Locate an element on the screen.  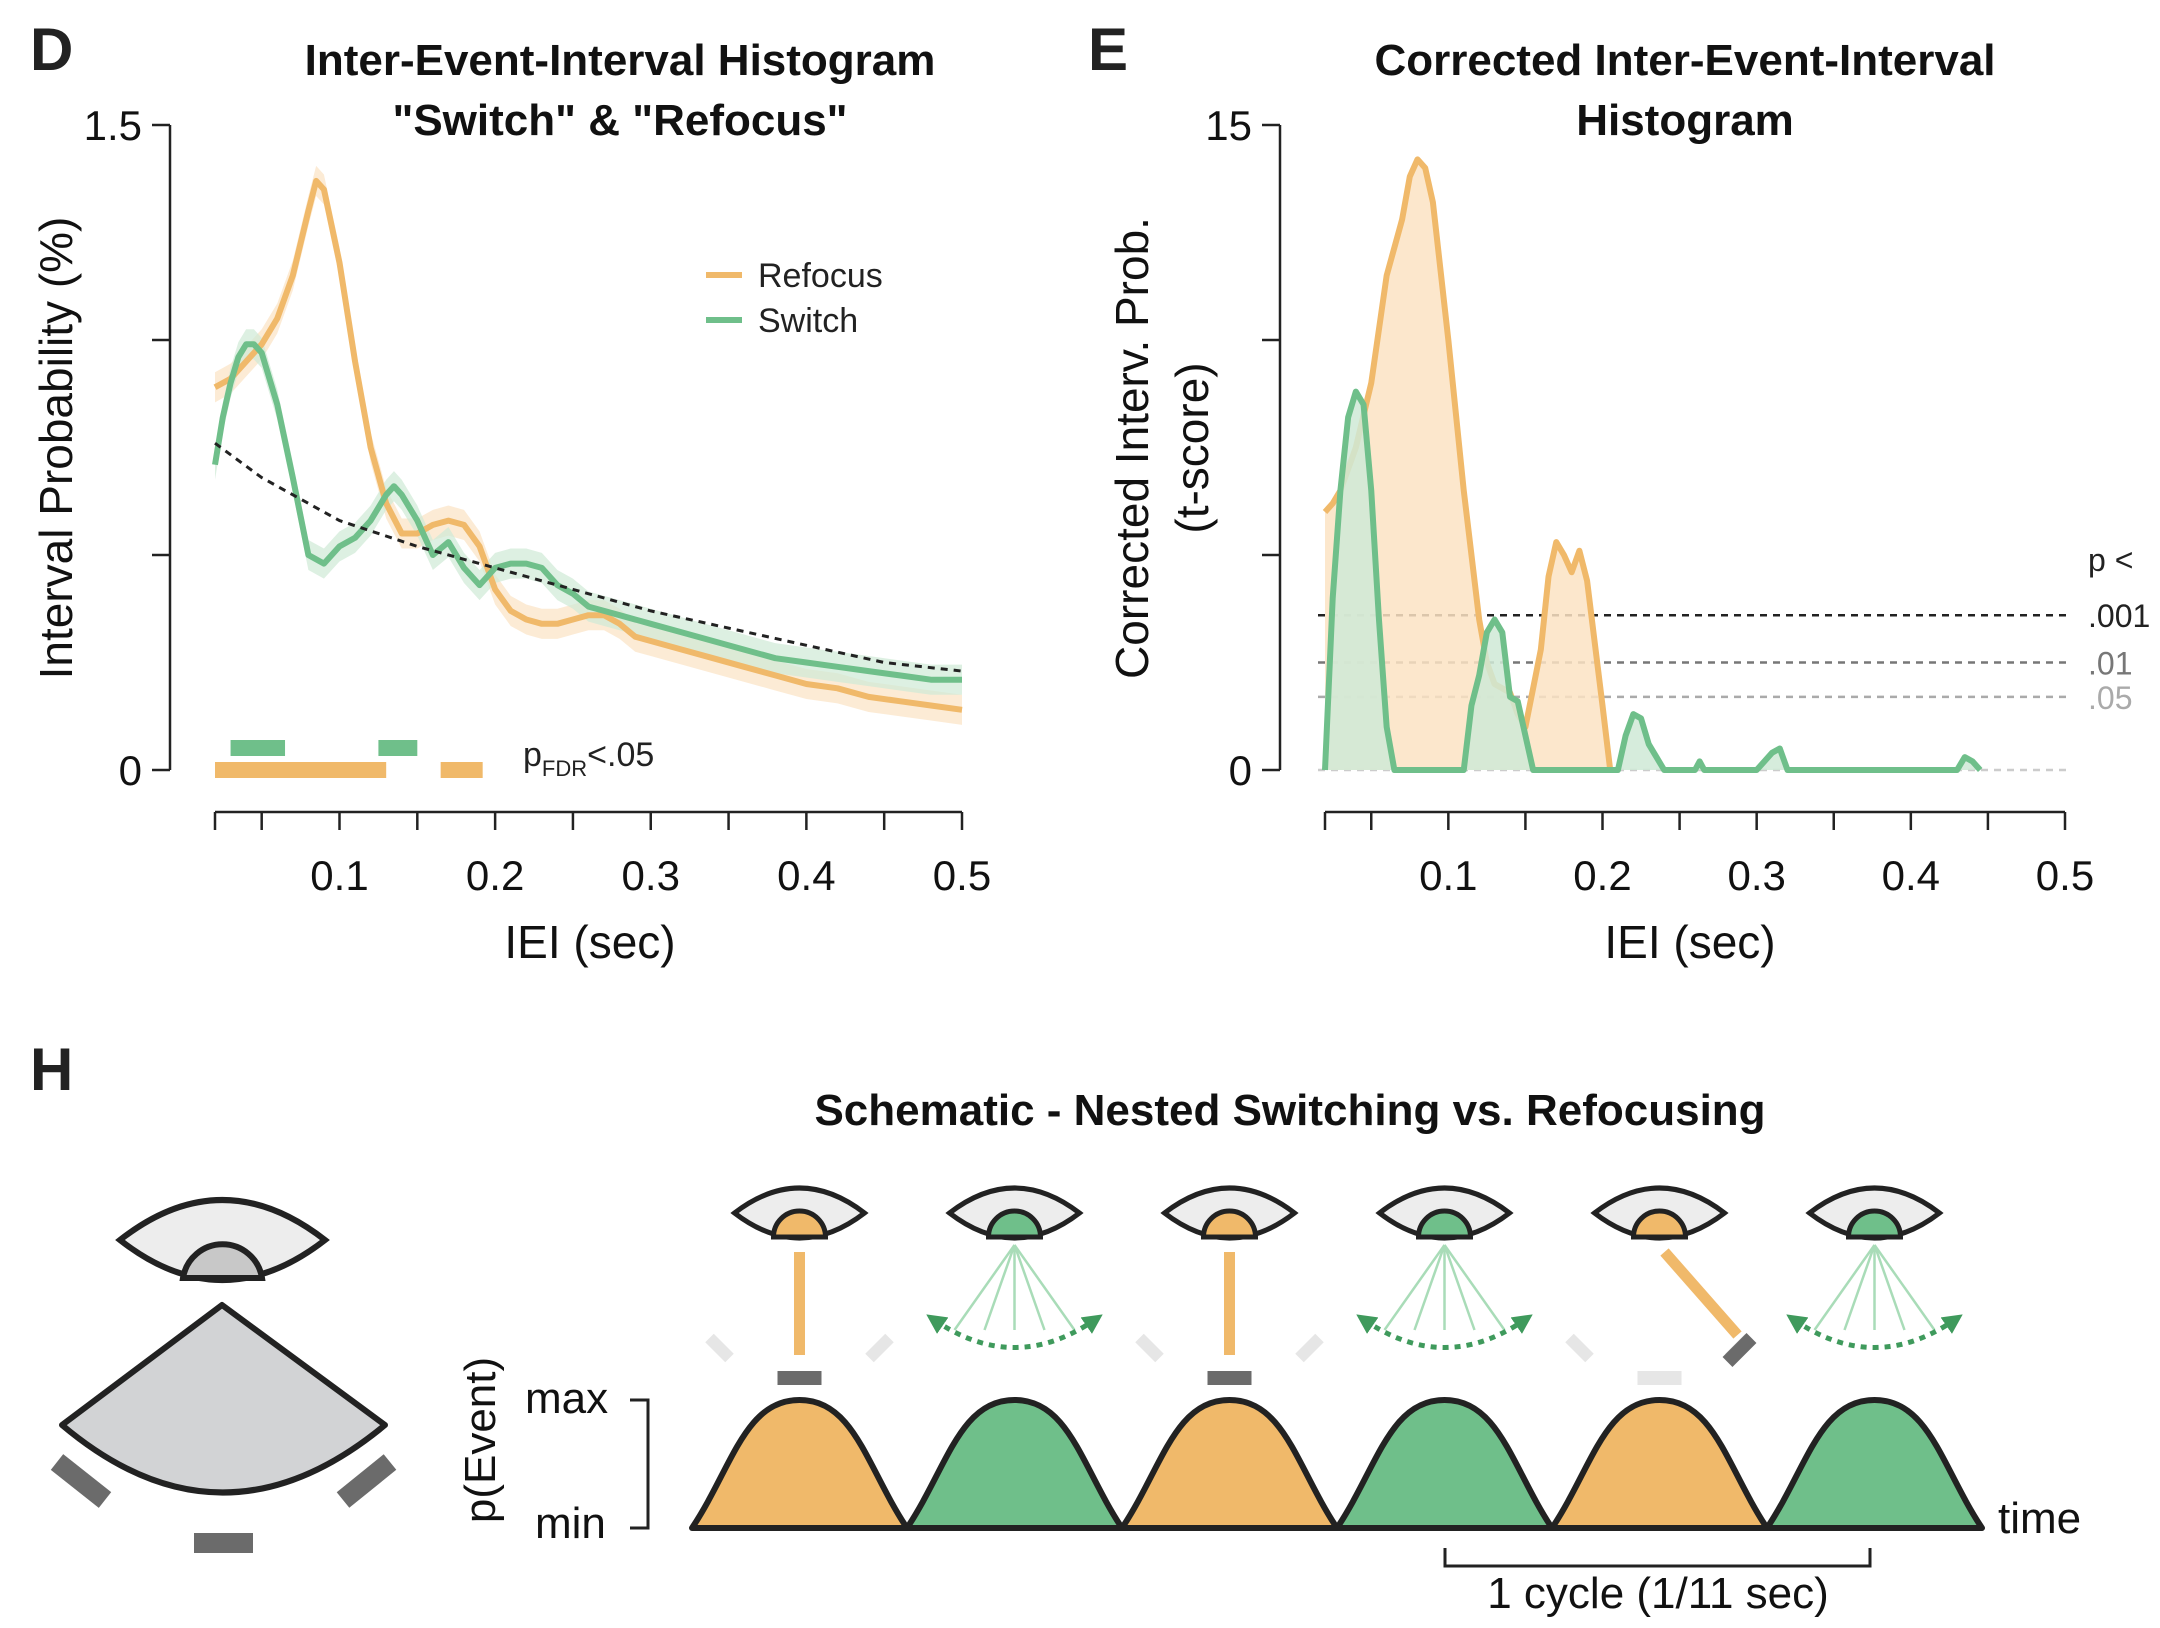
e-area-switch is located at coordinates (1653, 580).